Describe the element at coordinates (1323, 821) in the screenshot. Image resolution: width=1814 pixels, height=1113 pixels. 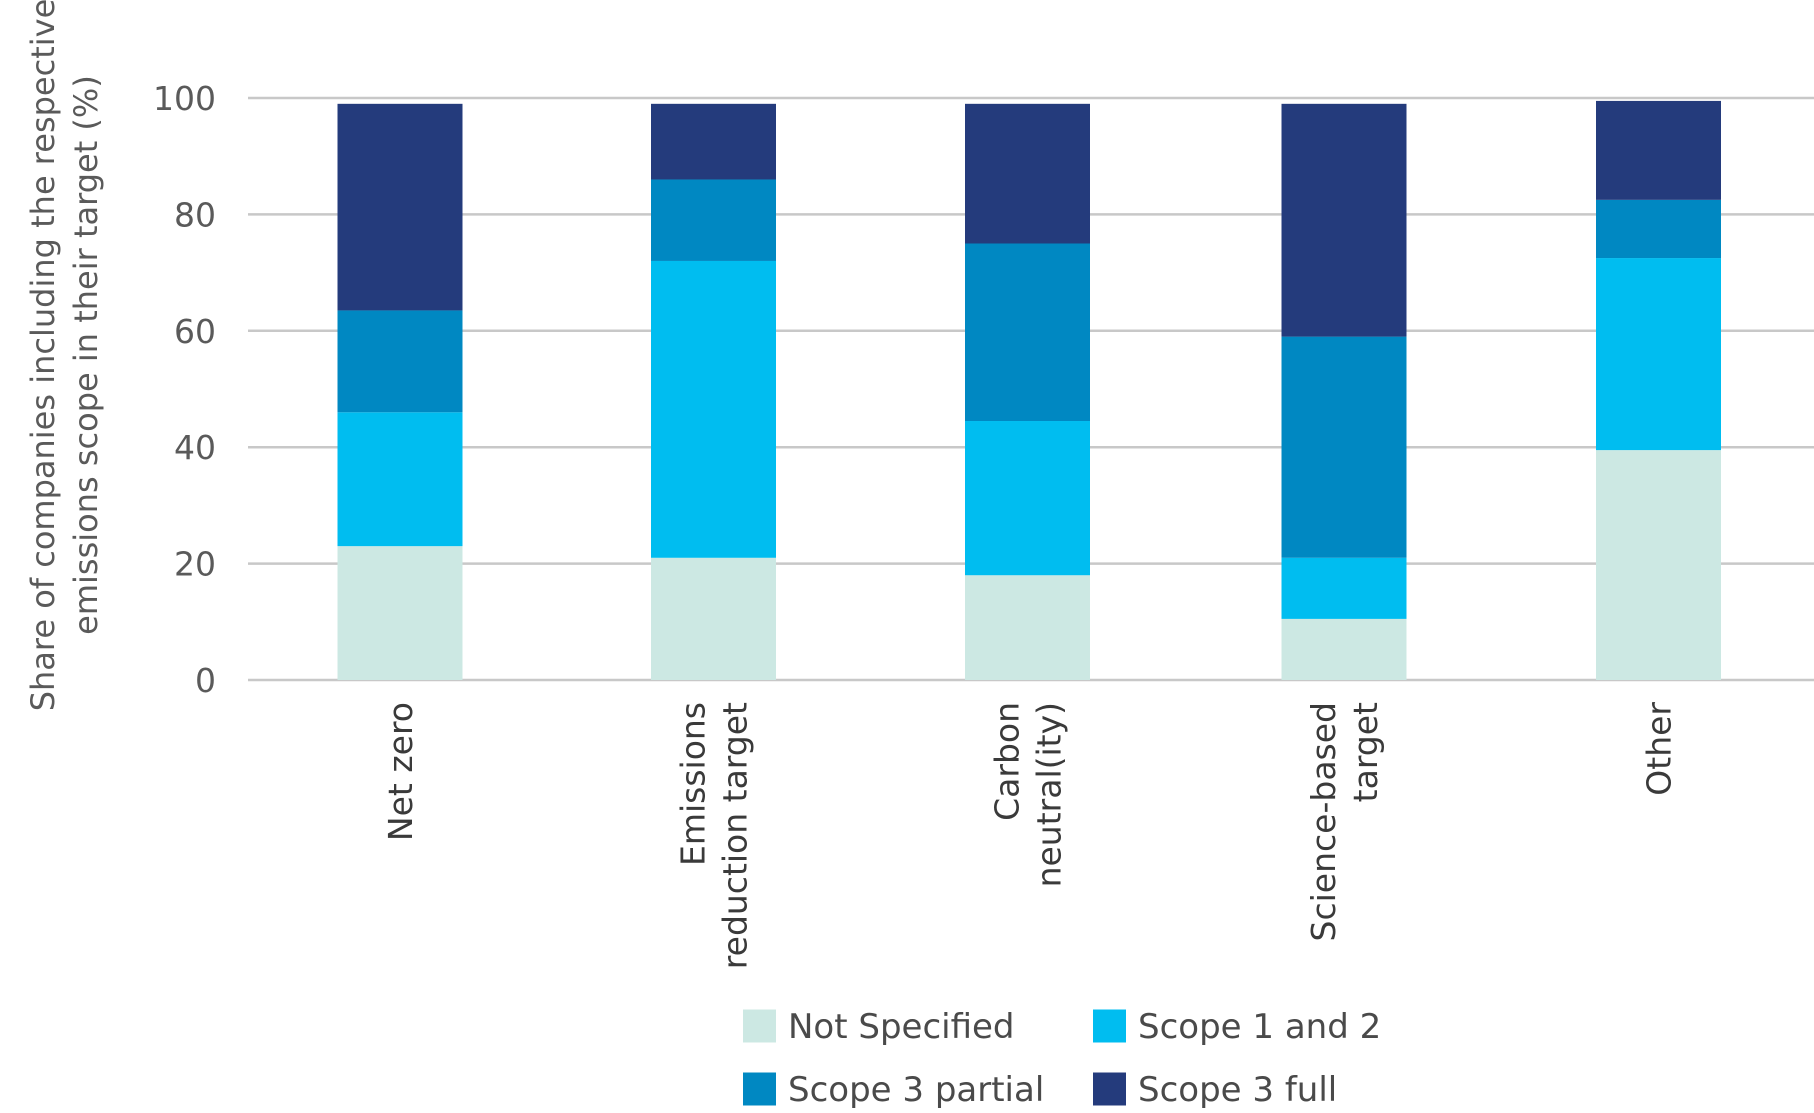
I see `category-label-line: Science-based` at that location.